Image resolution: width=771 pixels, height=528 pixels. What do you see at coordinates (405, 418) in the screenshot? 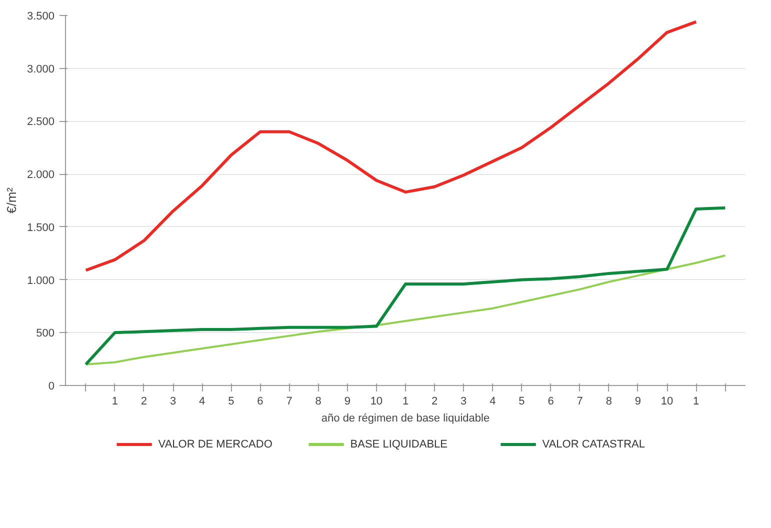
I see `x-axis-title: año de régimen de base liquidable` at bounding box center [405, 418].